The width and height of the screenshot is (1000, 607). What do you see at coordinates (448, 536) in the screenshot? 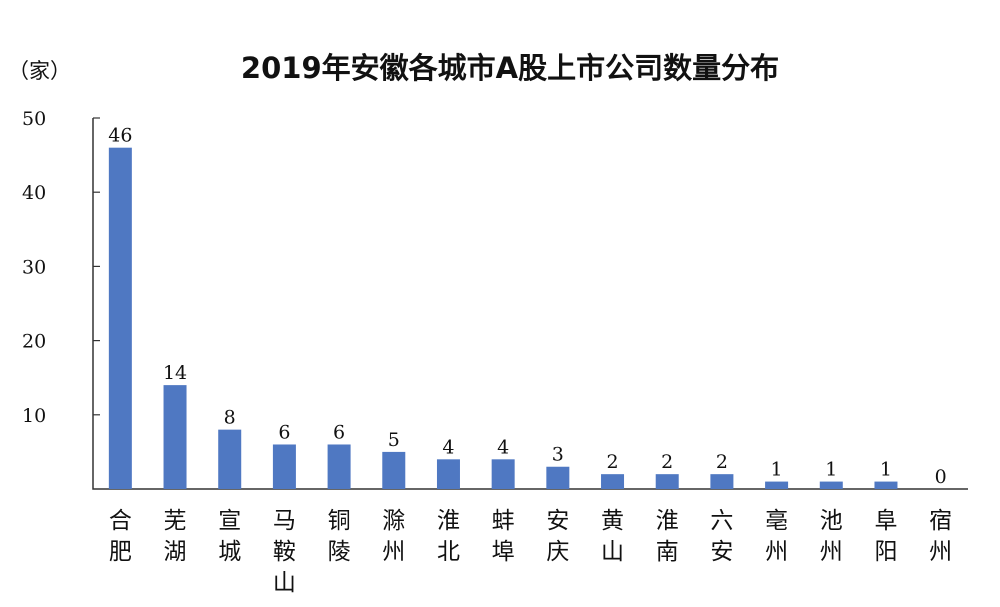
I see `x-category-label: 淮北` at bounding box center [448, 536].